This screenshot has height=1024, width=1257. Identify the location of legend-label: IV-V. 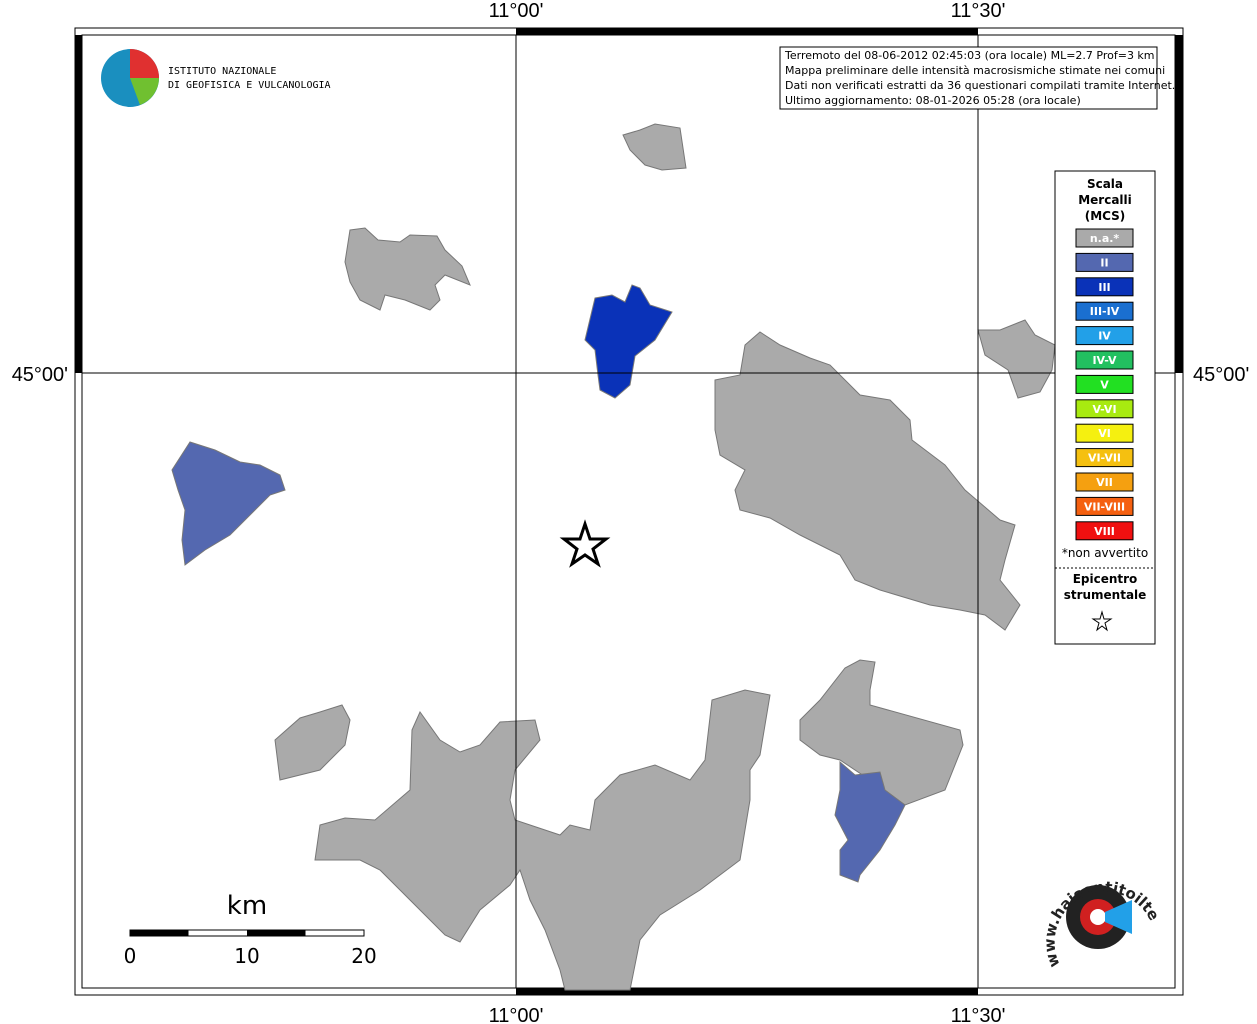
(1104, 360).